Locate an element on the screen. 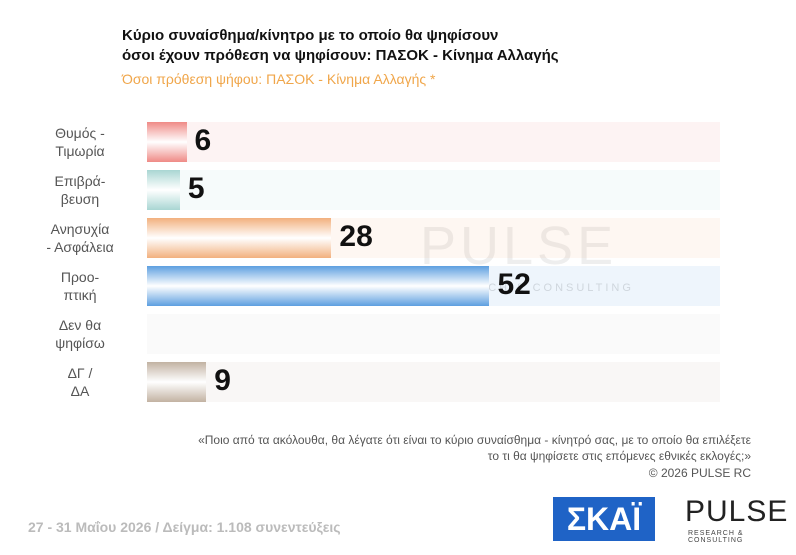  value-label: 28 is located at coordinates (356, 236).